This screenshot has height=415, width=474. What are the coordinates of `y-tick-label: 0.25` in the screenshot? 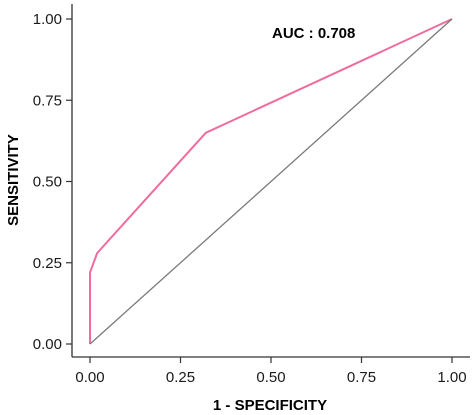 It's located at (47, 263).